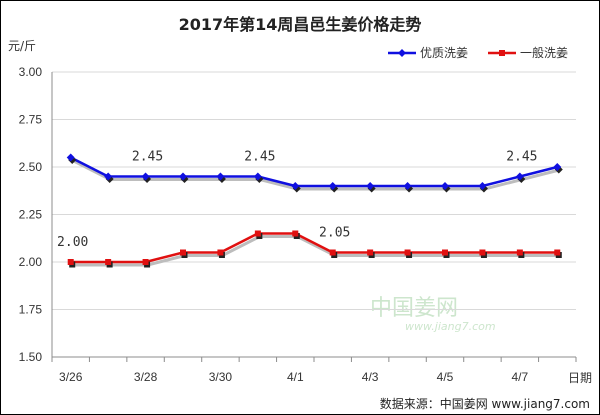 The width and height of the screenshot is (600, 415). I want to click on y-tick-label: 3.00, so click(31, 72).